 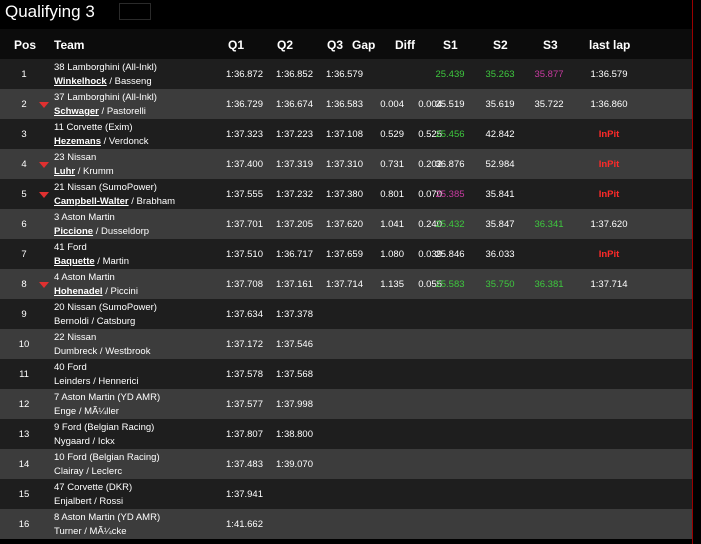 What do you see at coordinates (610, 45) in the screenshot?
I see `header-last-lap: last lap` at bounding box center [610, 45].